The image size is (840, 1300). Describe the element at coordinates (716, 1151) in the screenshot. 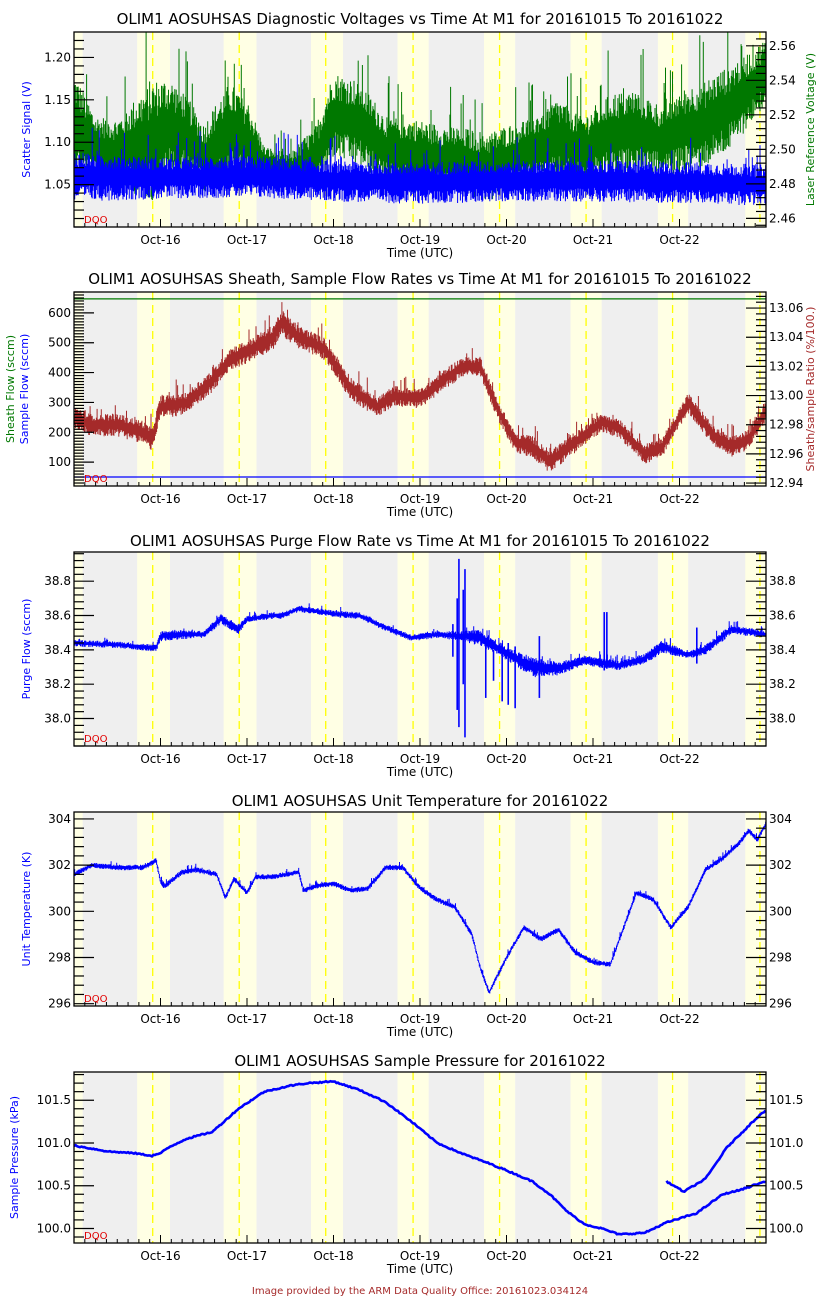

I see `series-sample-pressure-tail` at that location.